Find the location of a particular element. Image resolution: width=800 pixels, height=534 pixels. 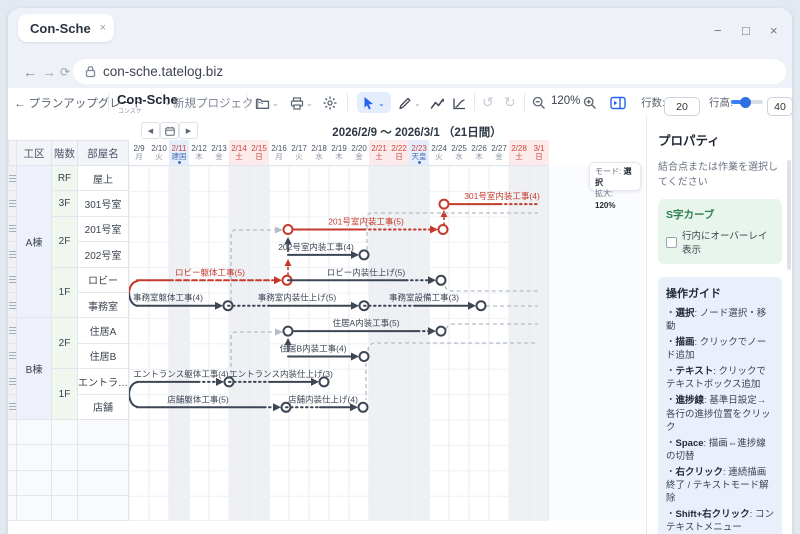

print-chevron-icon: ⌄ is located at coordinates (309, 103).